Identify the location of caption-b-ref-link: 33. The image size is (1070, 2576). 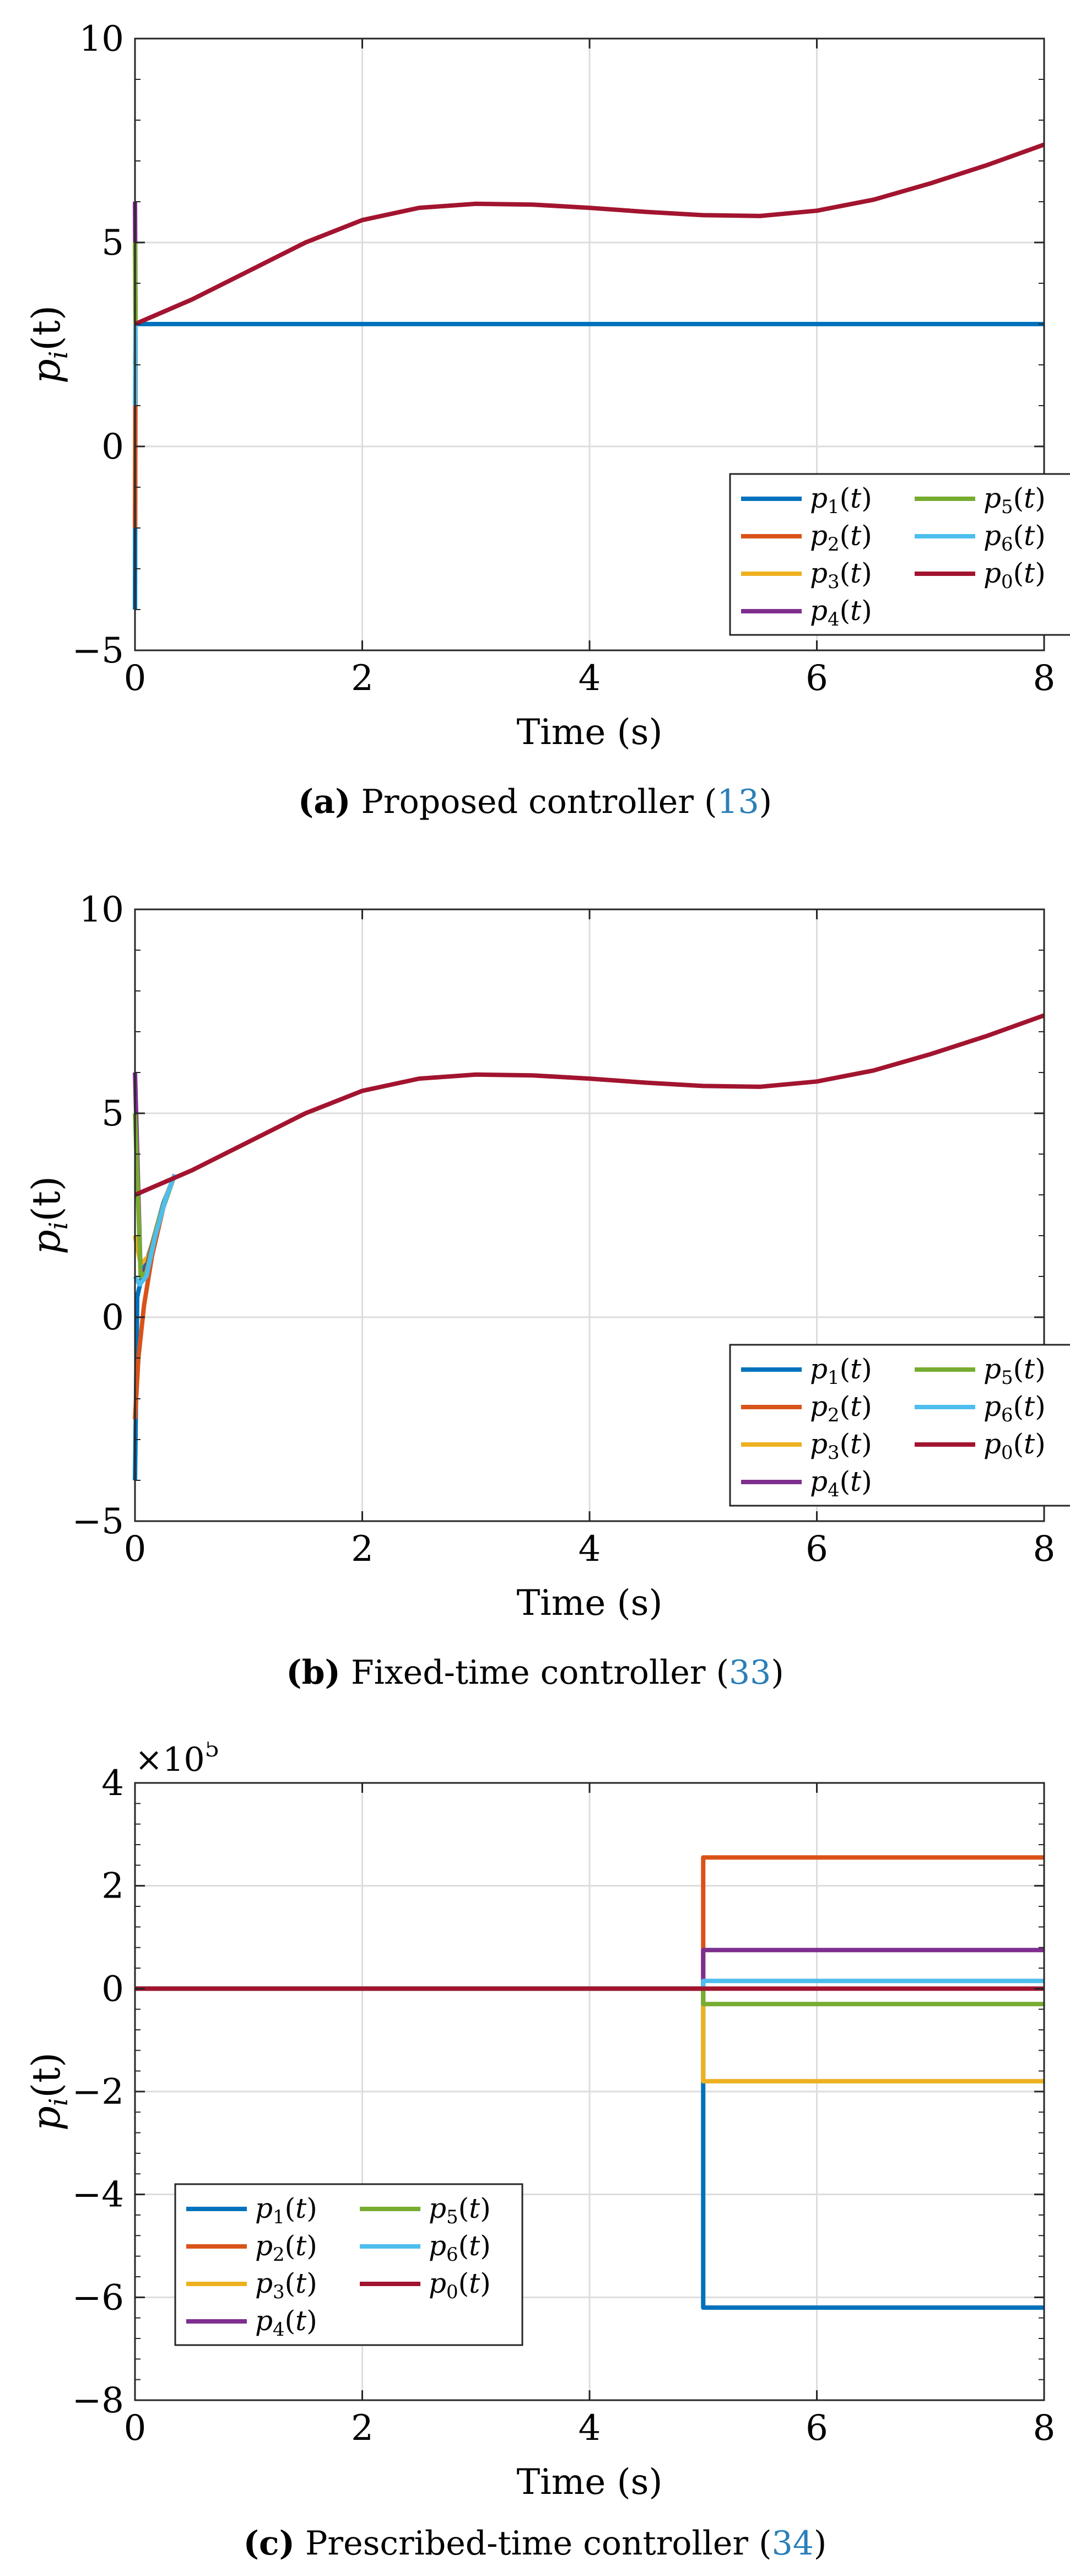
(749, 1672).